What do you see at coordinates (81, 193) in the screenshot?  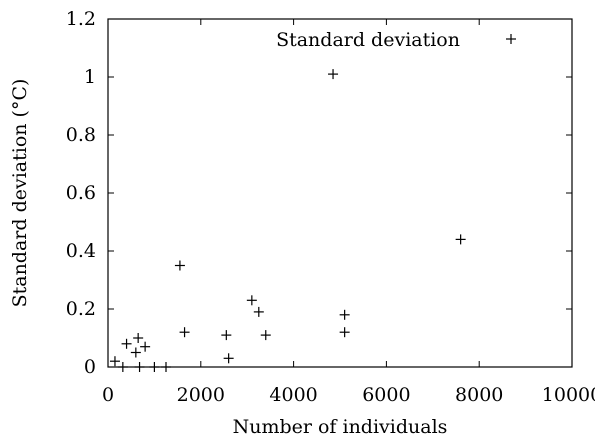 I see `y-tick-label: 0.6` at bounding box center [81, 193].